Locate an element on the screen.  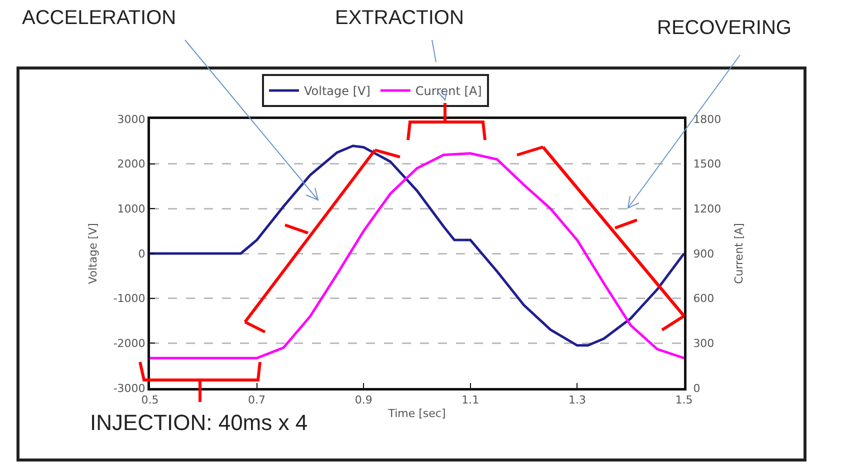
text: RECOVERING is located at coordinates (724, 28).